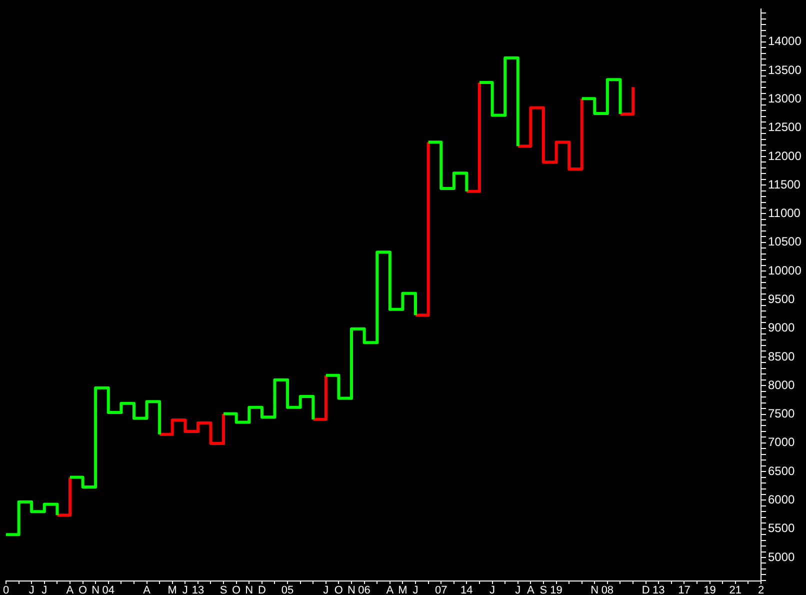 This screenshot has height=595, width=806. What do you see at coordinates (782, 327) in the screenshot?
I see `y-tick-label: 9000` at bounding box center [782, 327].